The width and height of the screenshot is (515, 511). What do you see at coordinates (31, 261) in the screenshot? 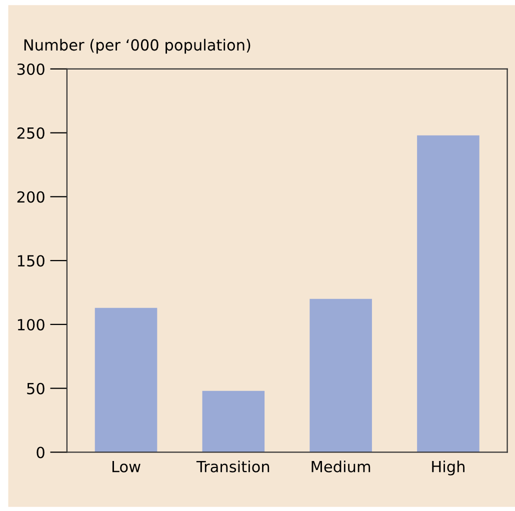
I see `y-tick-label: 150` at bounding box center [31, 261].